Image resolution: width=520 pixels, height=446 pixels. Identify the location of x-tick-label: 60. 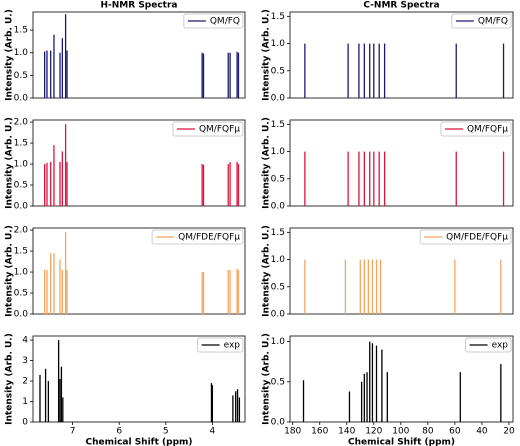
(455, 432).